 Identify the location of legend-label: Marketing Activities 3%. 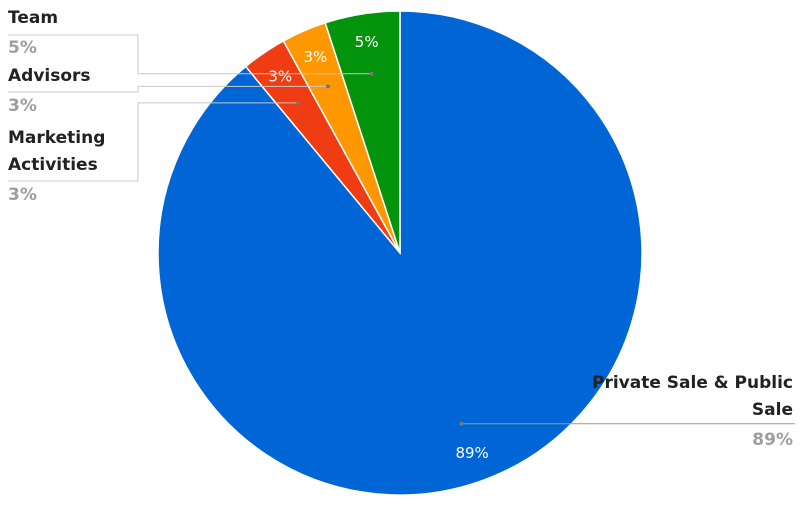
(73, 167).